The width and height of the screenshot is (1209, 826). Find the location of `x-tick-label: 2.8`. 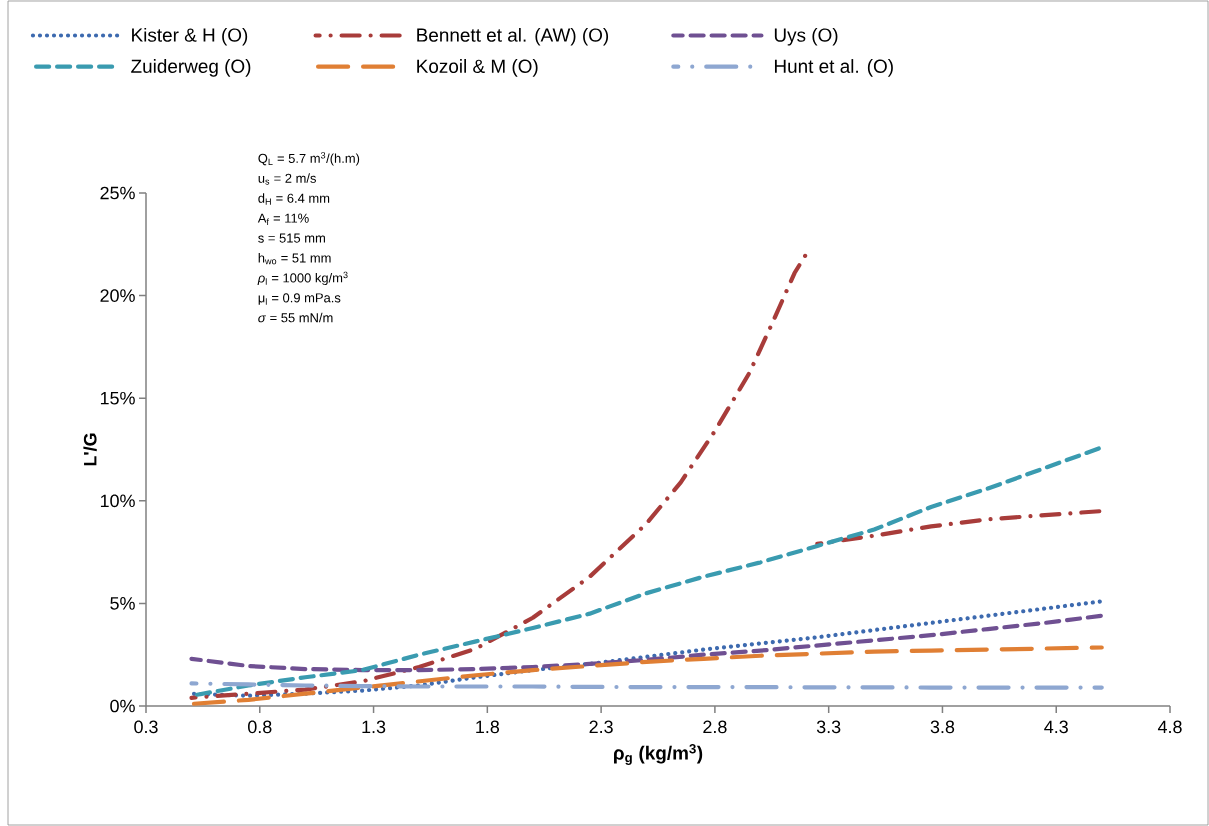

x-tick-label: 2.8 is located at coordinates (715, 727).